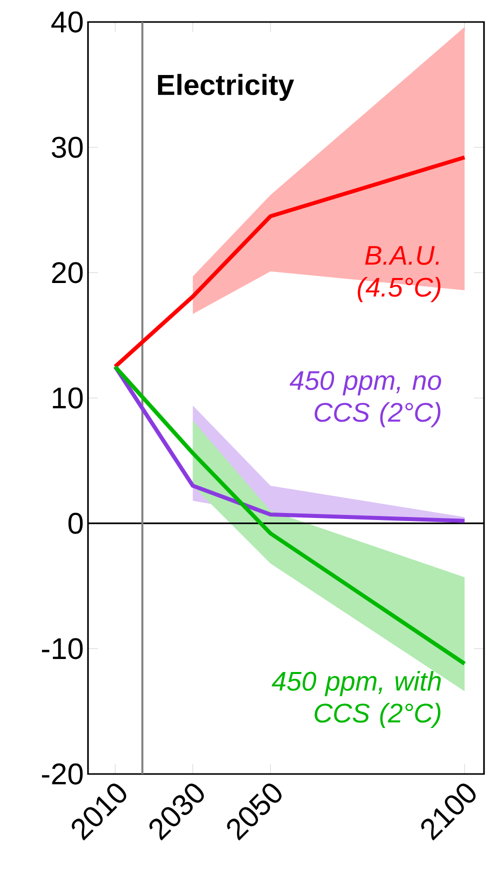  I want to click on y-tick-label: 10, so click(67, 398).